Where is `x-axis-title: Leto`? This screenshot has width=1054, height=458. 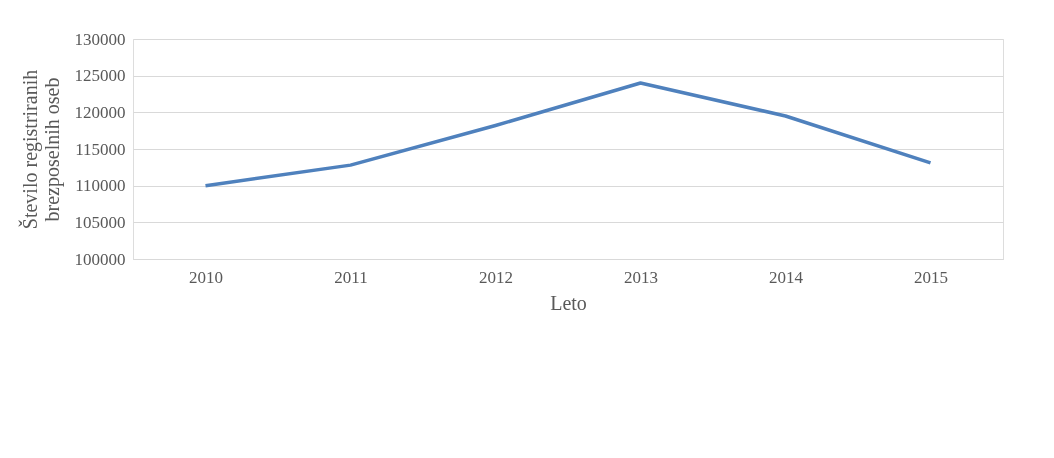
x-axis-title: Leto is located at coordinates (568, 302).